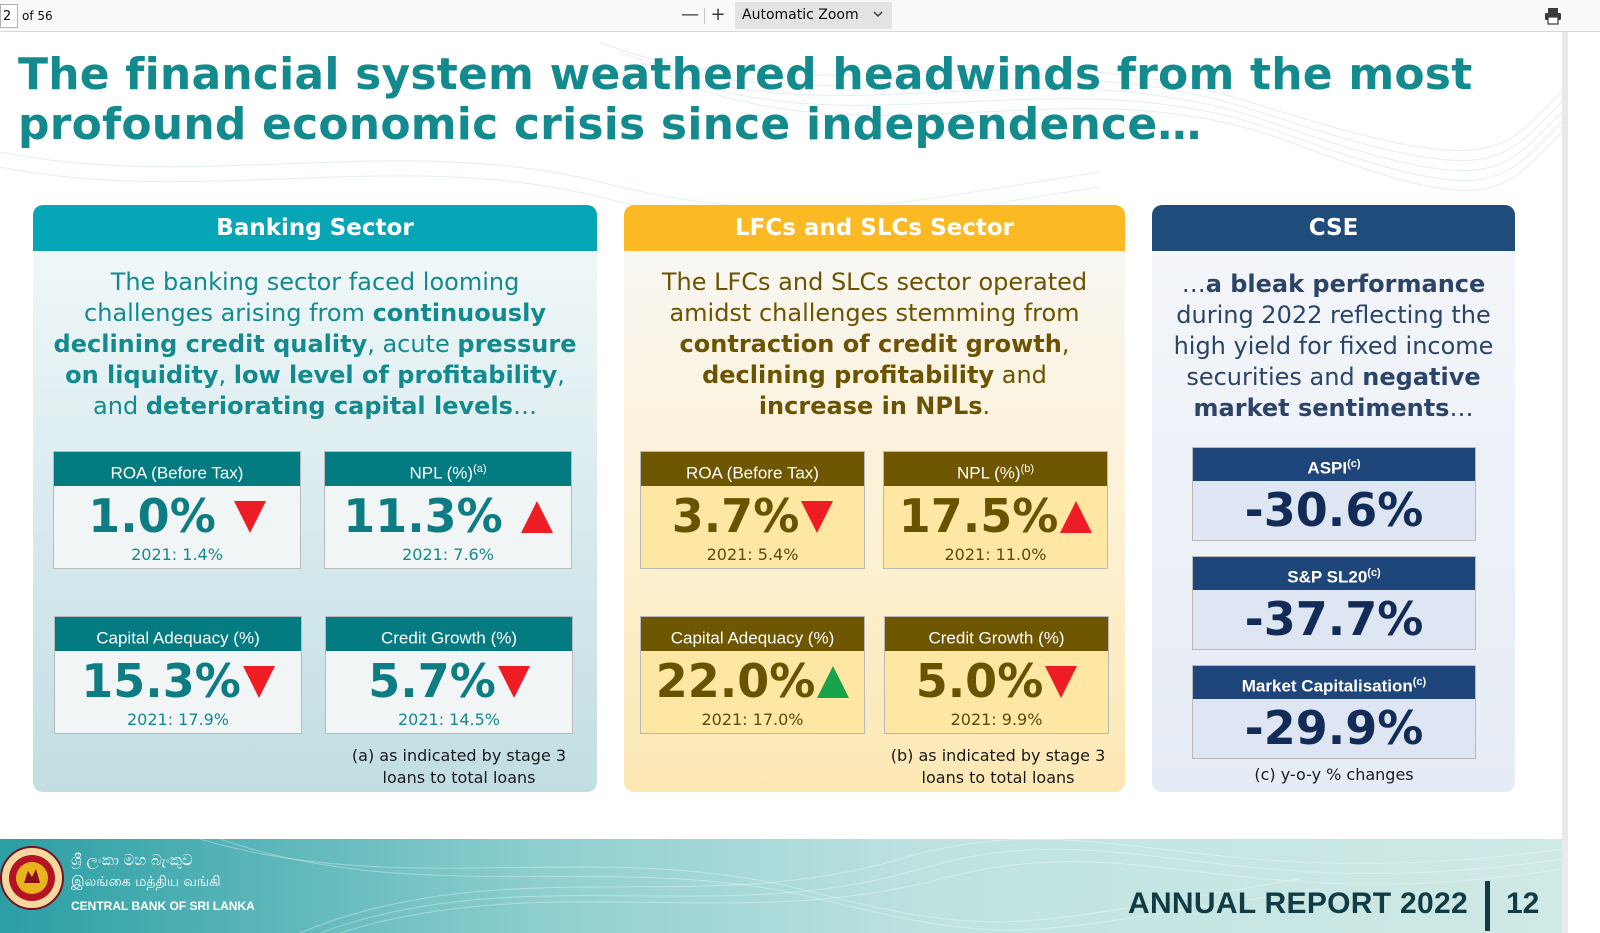  I want to click on intro-emphasis: declining profitability, so click(848, 375).